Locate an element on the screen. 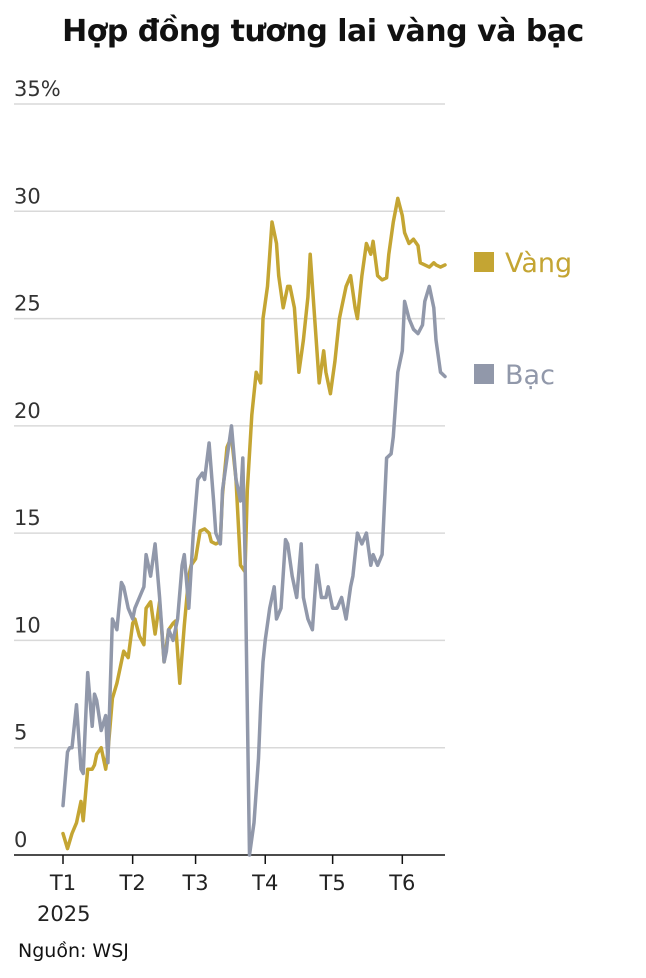 Image resolution: width=646 pixels, height=978 pixels. x-tick-label: T4 is located at coordinates (264, 883).